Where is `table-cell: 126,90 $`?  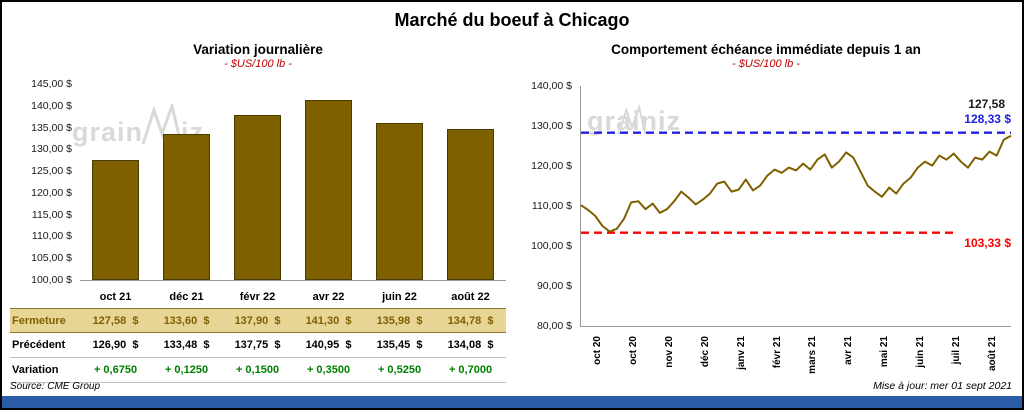 table-cell: 126,90 $ is located at coordinates (115, 345).